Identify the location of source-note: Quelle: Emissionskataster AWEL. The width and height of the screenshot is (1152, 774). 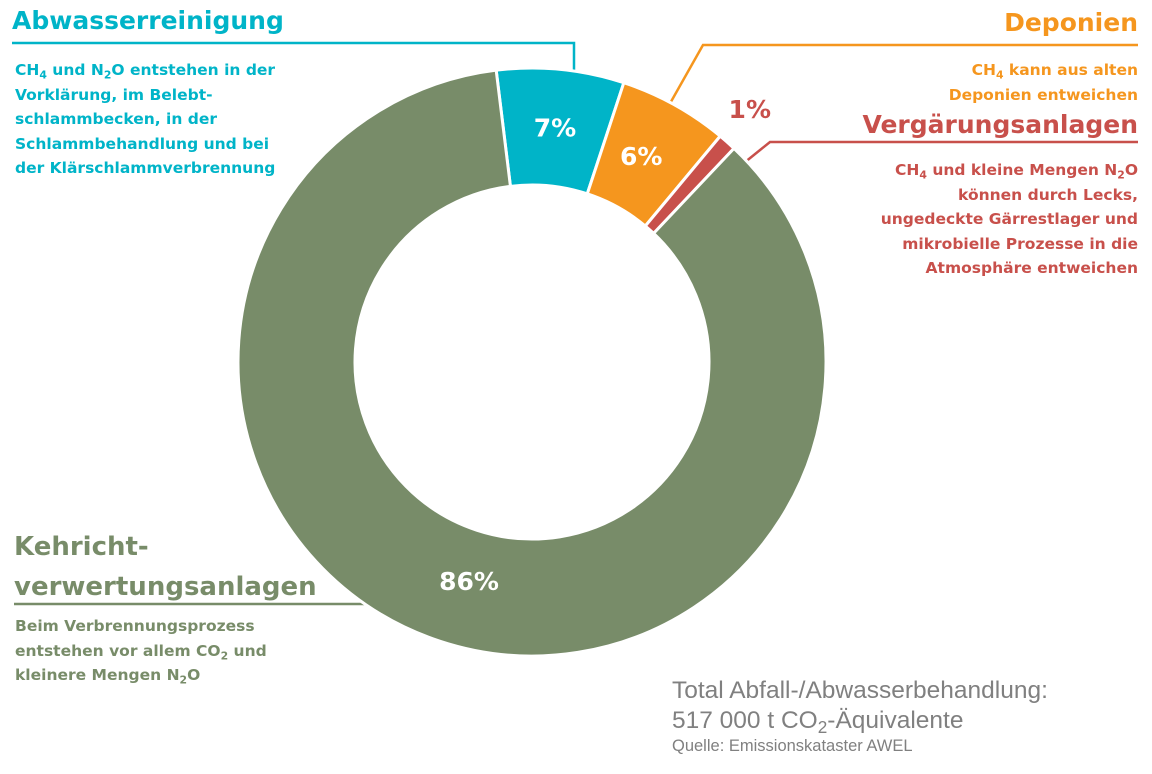
(792, 746).